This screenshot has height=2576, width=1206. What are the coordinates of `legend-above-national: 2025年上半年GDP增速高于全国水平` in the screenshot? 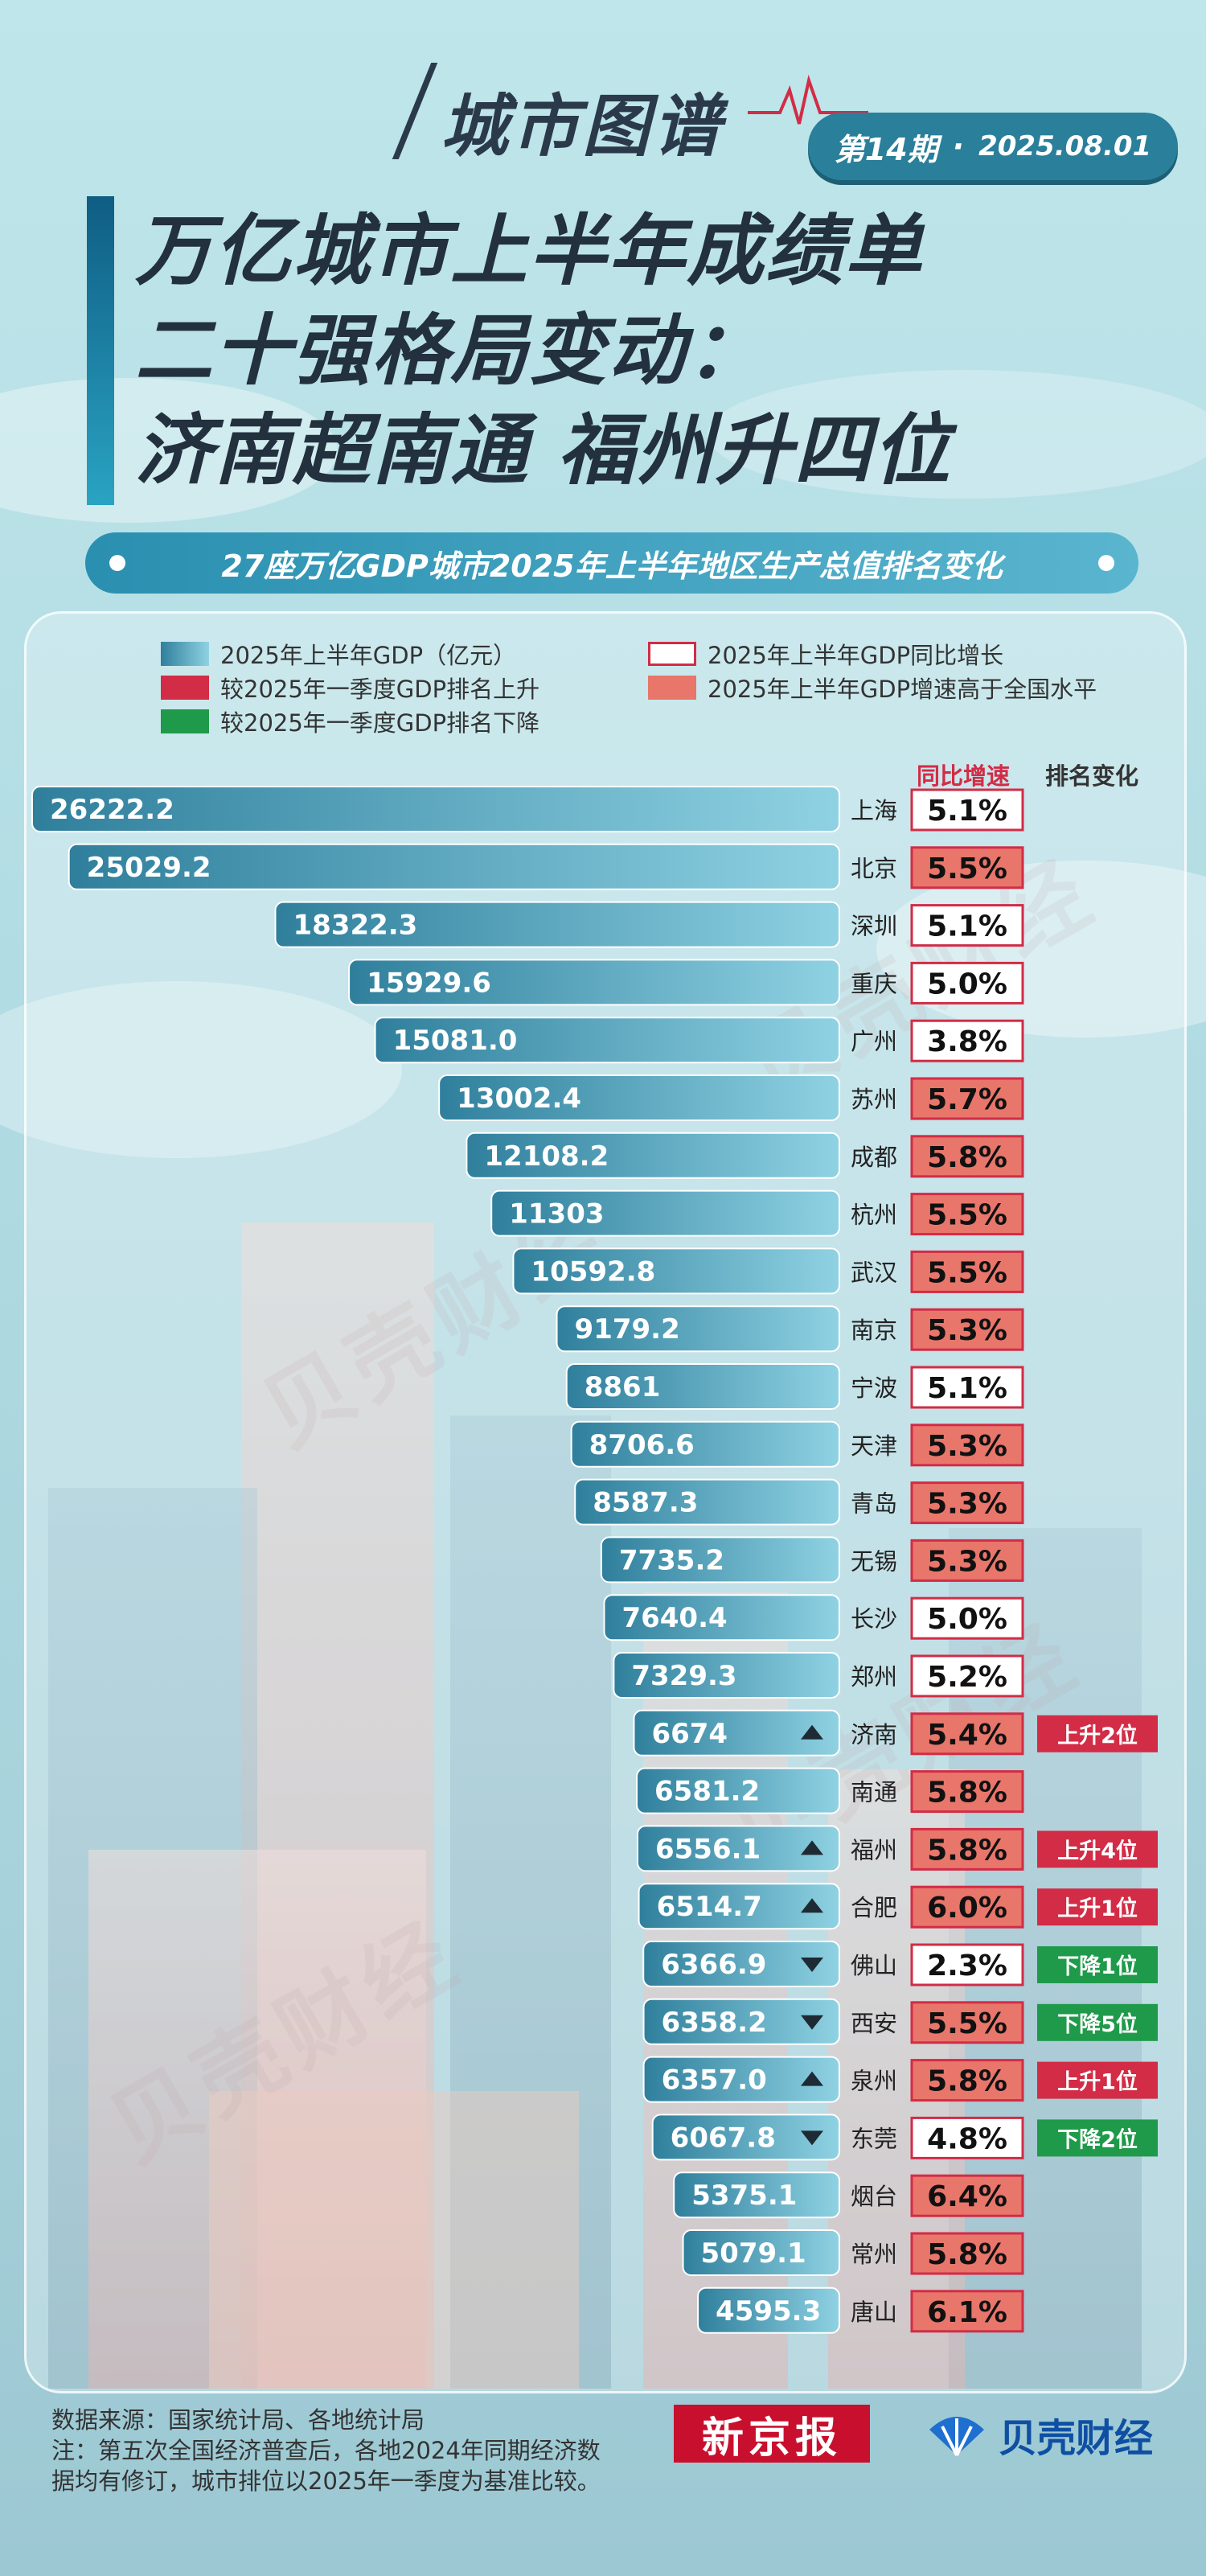 It's located at (872, 688).